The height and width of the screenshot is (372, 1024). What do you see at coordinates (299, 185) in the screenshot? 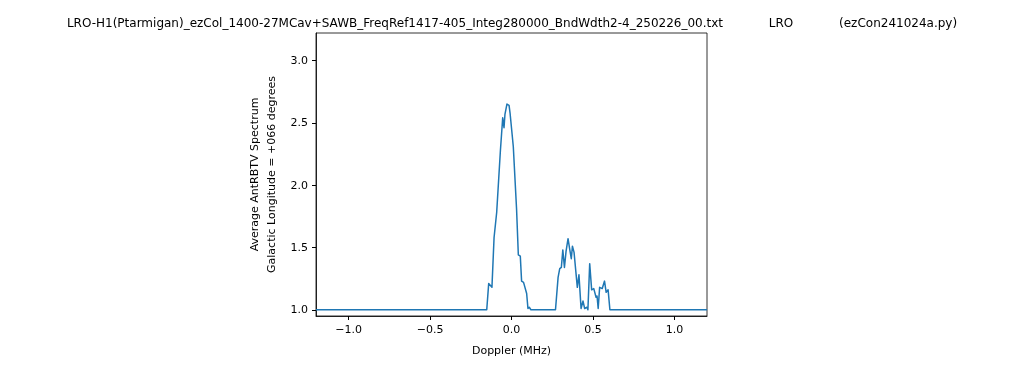
I see `y-tick-label: 2.0` at bounding box center [299, 185].